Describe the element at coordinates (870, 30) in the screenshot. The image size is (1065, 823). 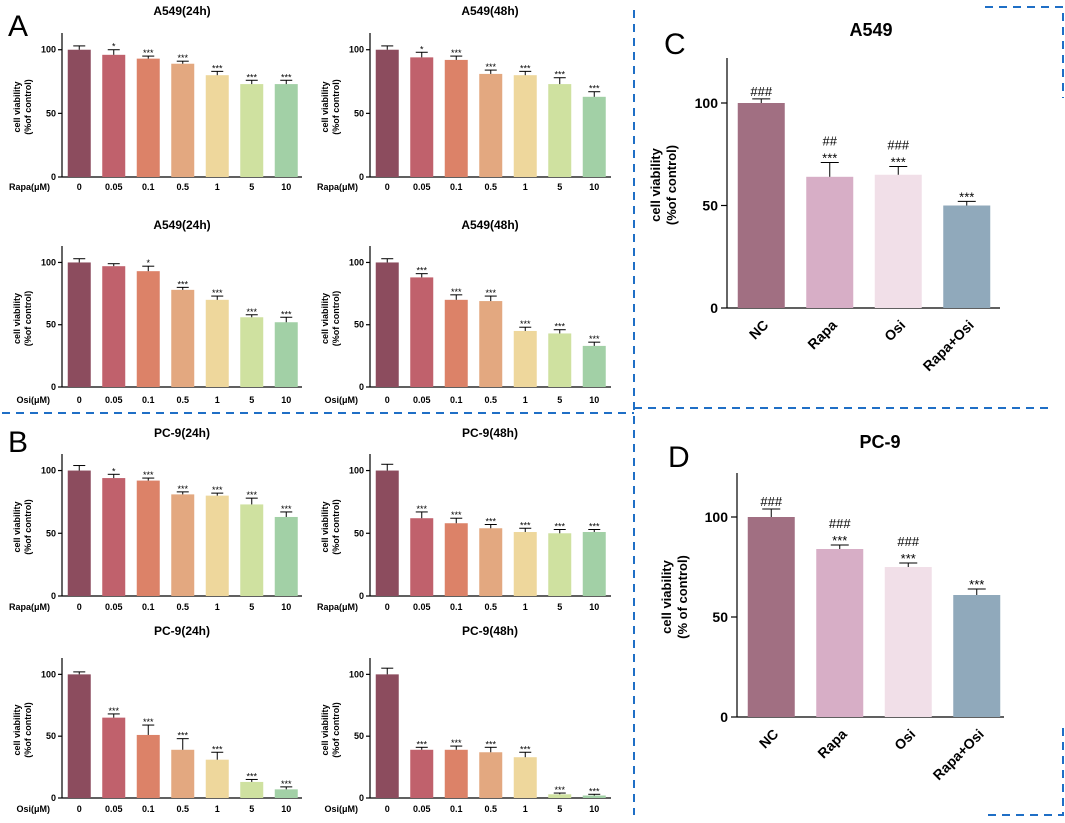
I see `chart-title: A549` at that location.